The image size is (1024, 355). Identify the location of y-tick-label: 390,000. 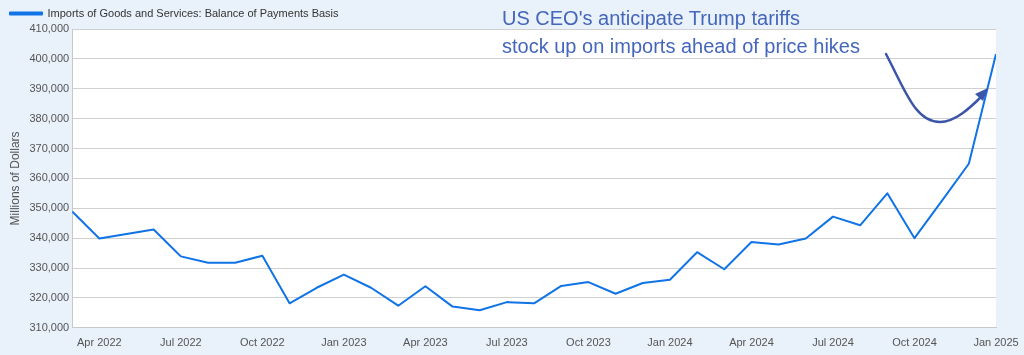
(49, 87).